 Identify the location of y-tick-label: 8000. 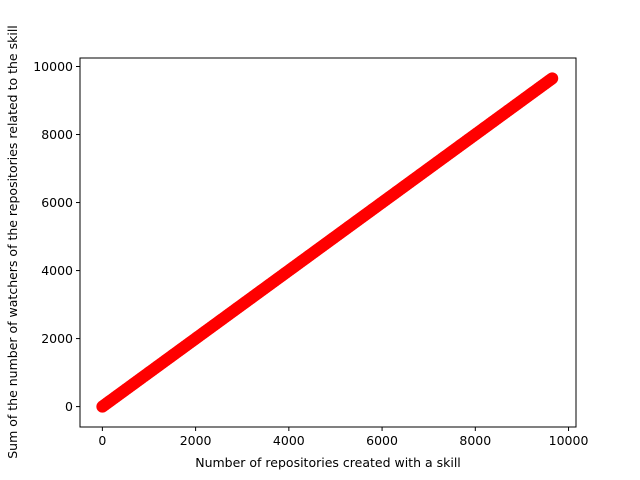
(57, 134).